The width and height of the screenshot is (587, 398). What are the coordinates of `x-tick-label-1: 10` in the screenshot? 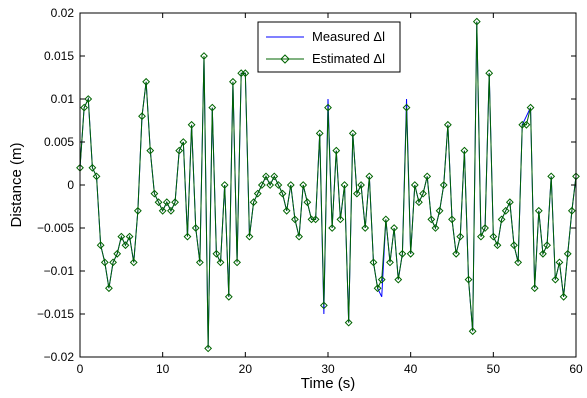 It's located at (163, 369).